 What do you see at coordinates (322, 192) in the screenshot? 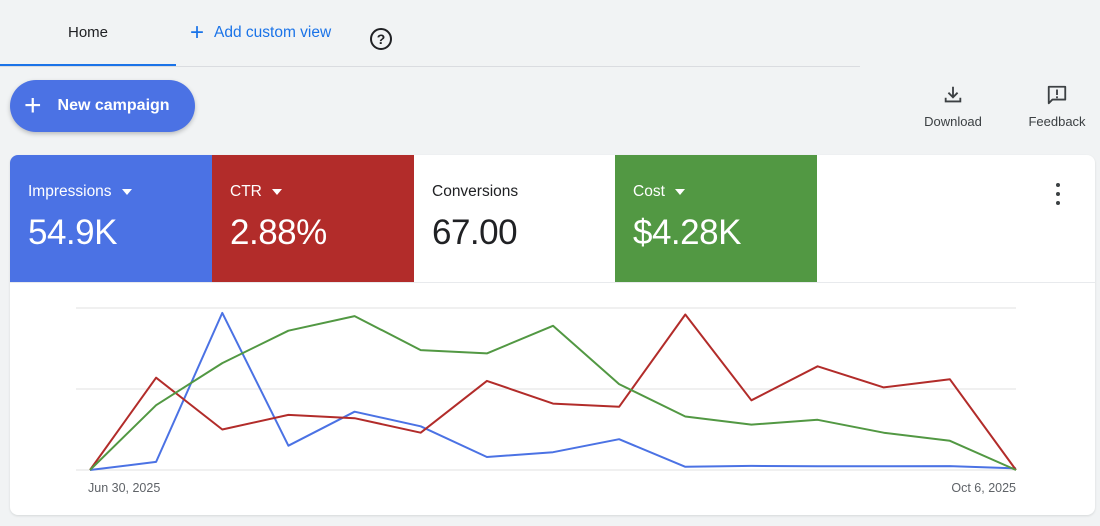
I see `metric-header: CTR` at bounding box center [322, 192].